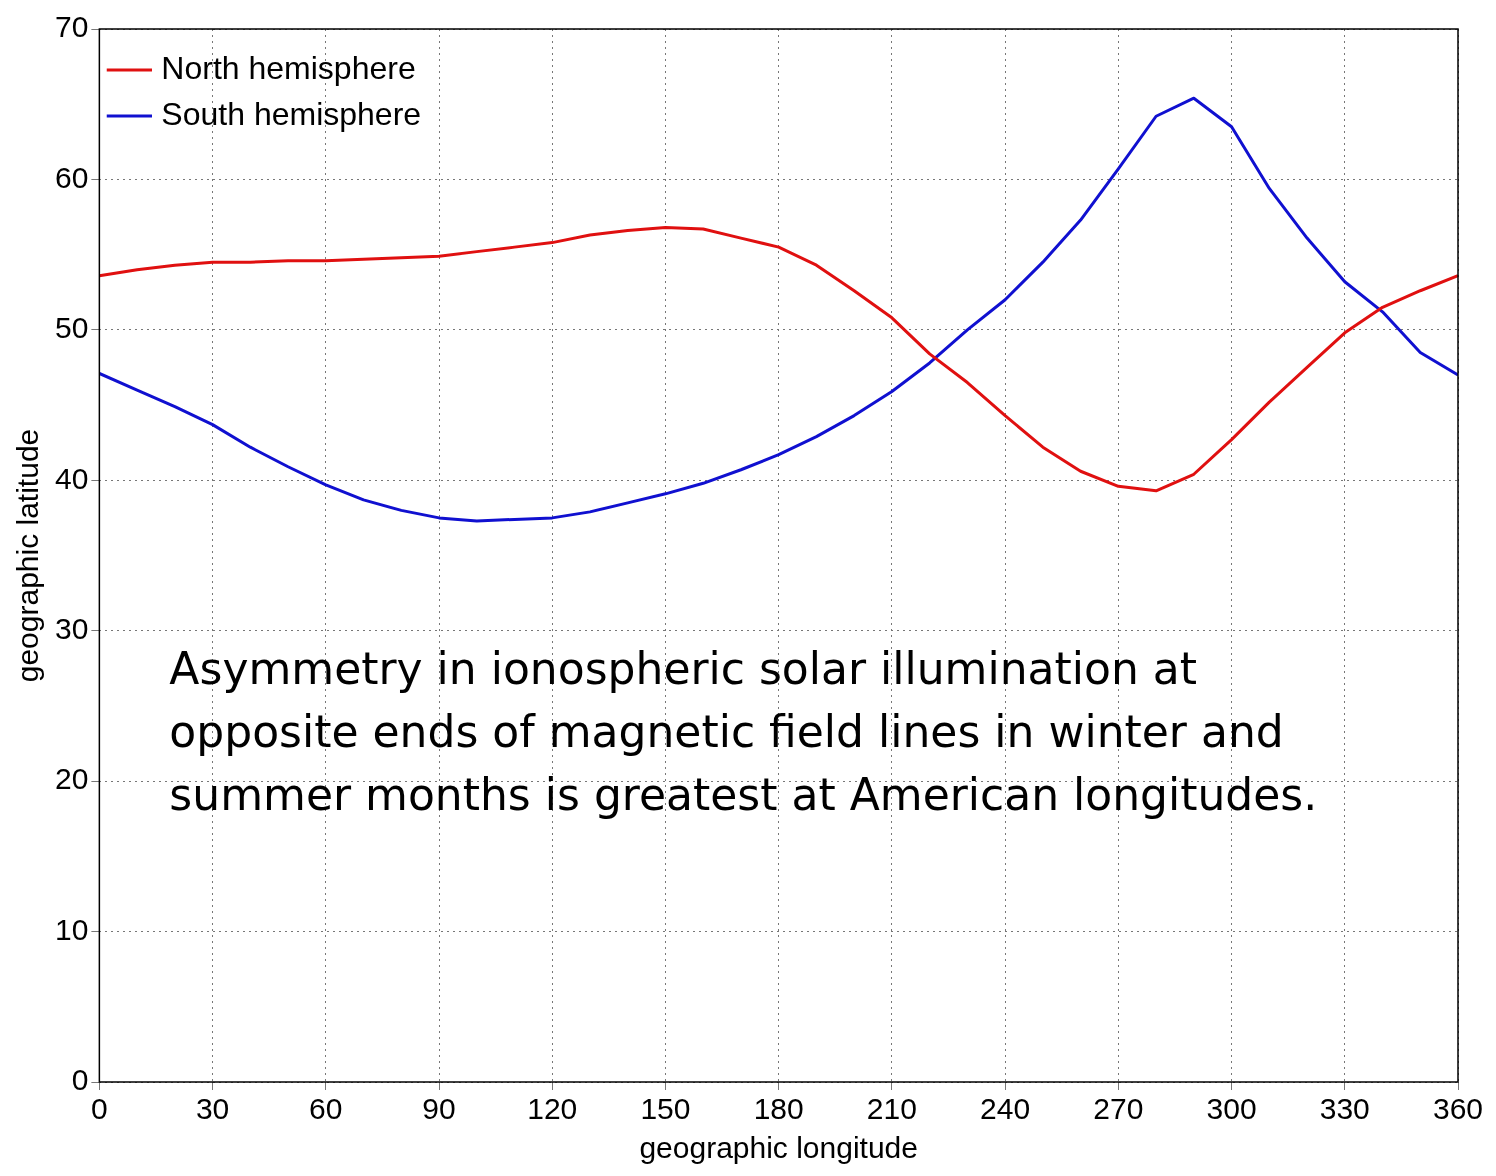 The image size is (1496, 1176). Describe the element at coordinates (71, 478) in the screenshot. I see `y-tick-label: 40` at that location.